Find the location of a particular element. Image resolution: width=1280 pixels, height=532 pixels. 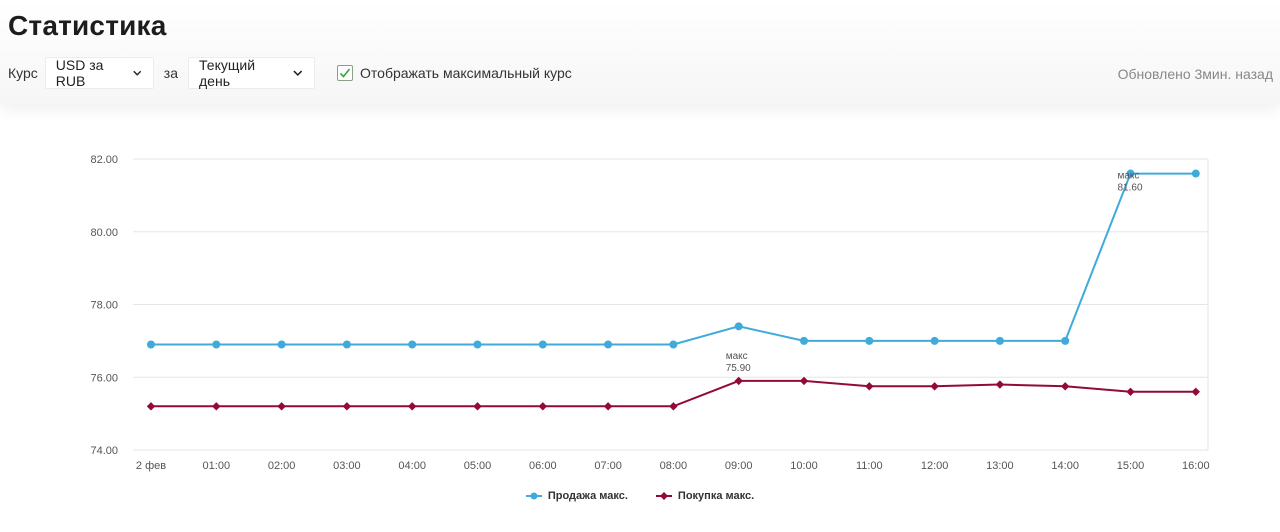

x-tick-label: 07:00 is located at coordinates (608, 466).